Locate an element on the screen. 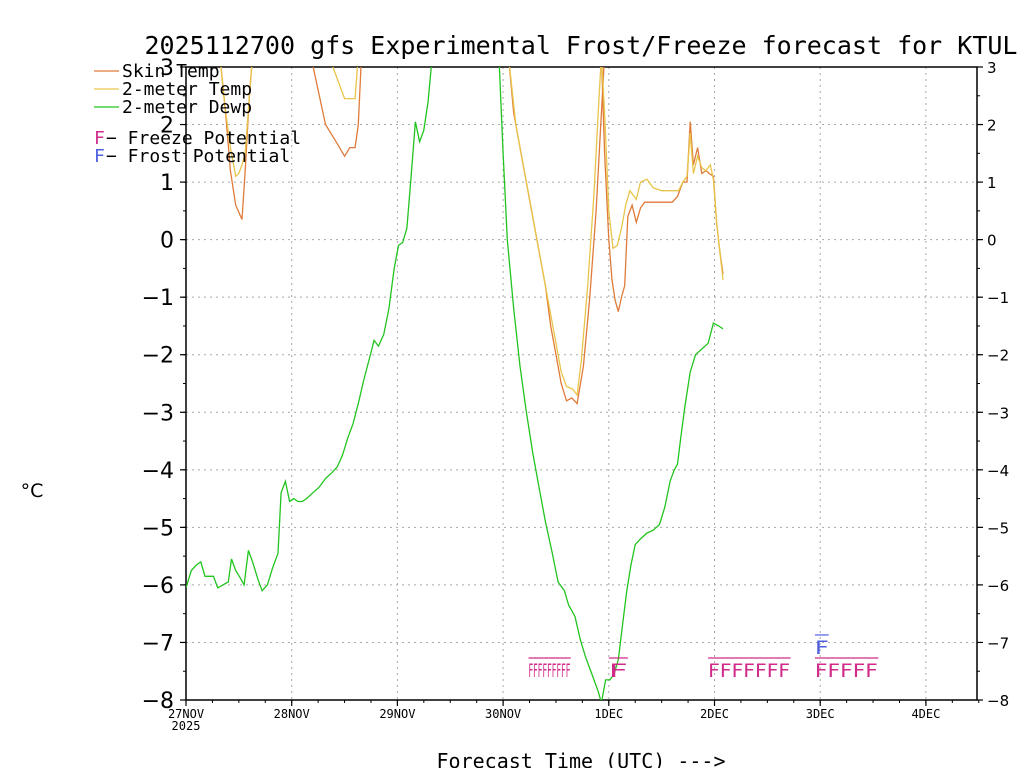 Image resolution: width=1024 pixels, height=768 pixels. y-tick-label-right: 0 is located at coordinates (992, 241).